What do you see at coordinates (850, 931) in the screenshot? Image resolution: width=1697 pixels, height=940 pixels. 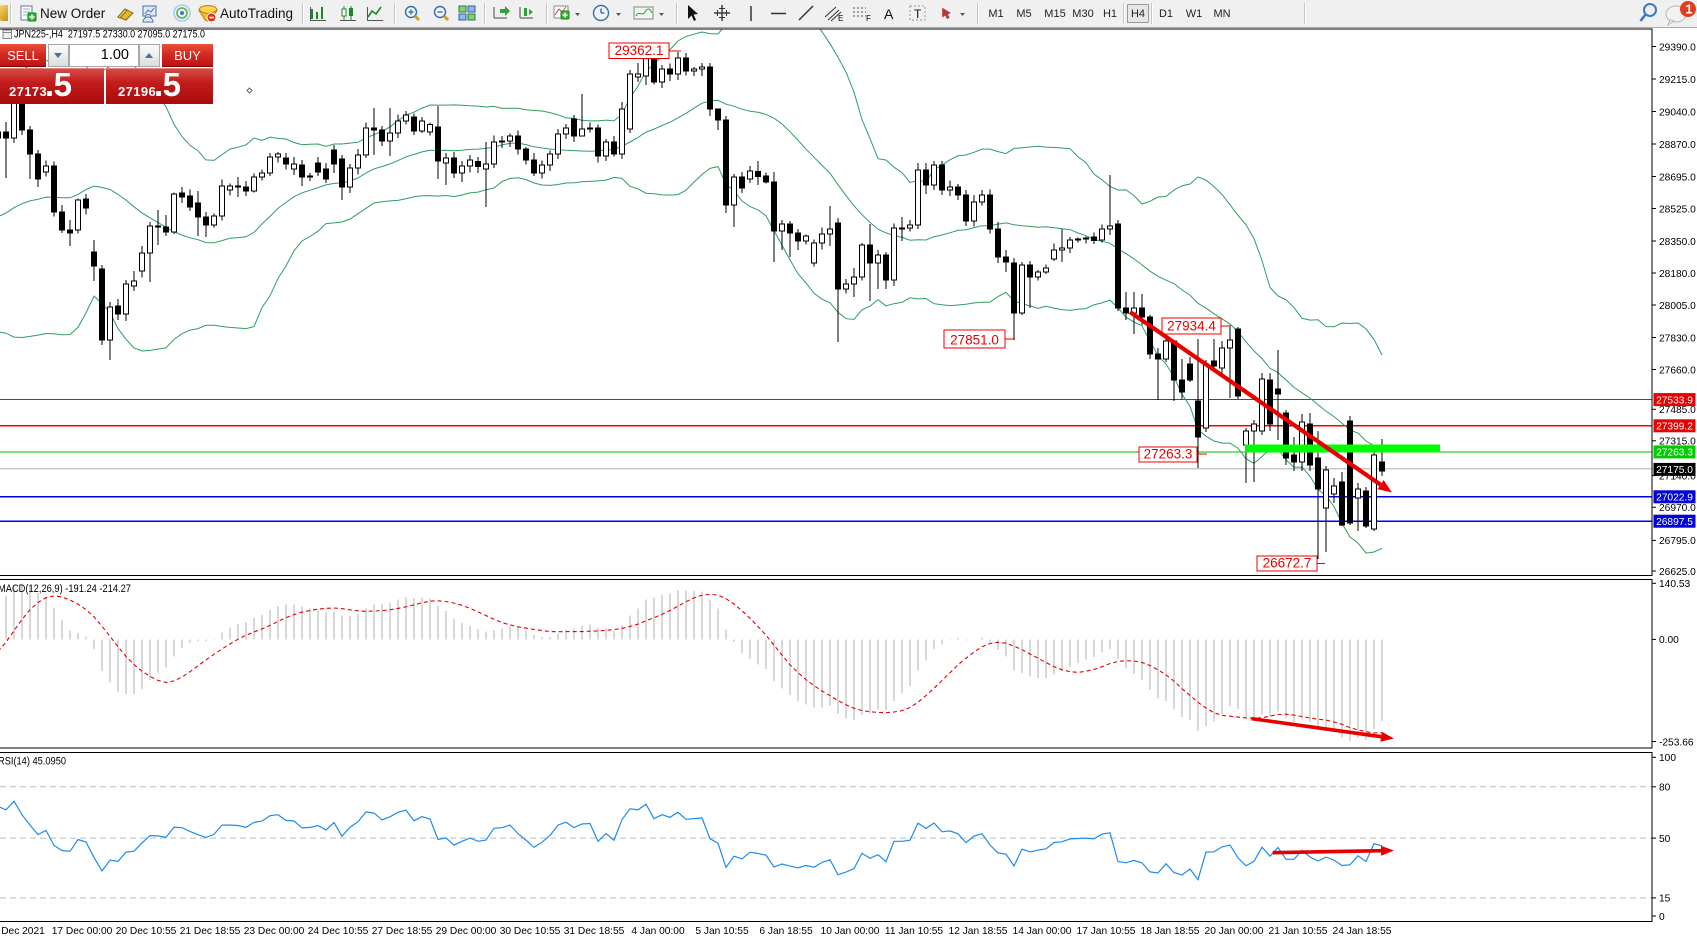 I see `svg-text: 10 Jan 00:00` at bounding box center [850, 931].